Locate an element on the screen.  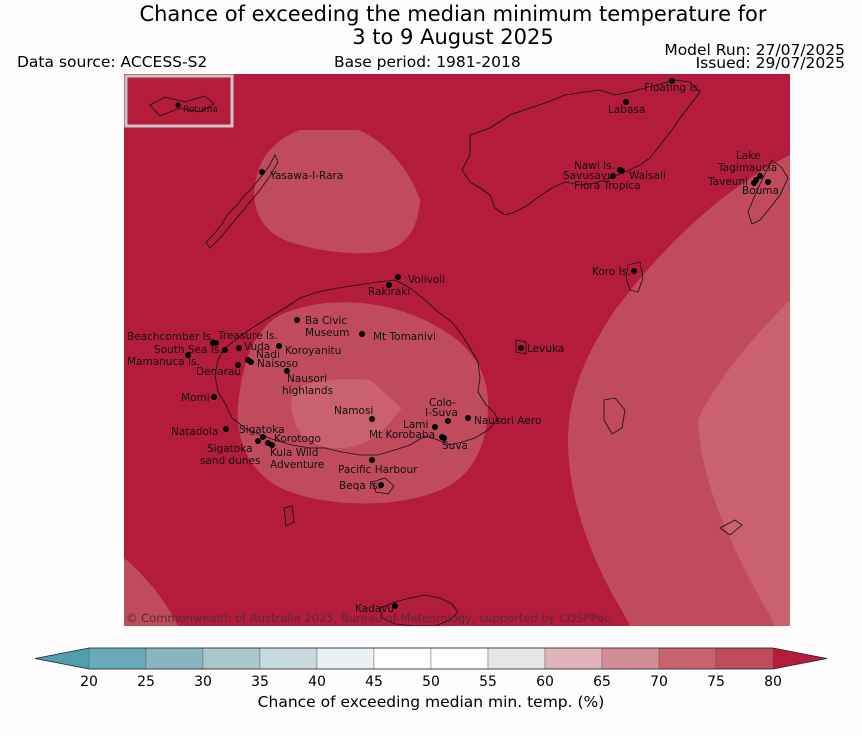
place-label: highlands is located at coordinates (307, 391).